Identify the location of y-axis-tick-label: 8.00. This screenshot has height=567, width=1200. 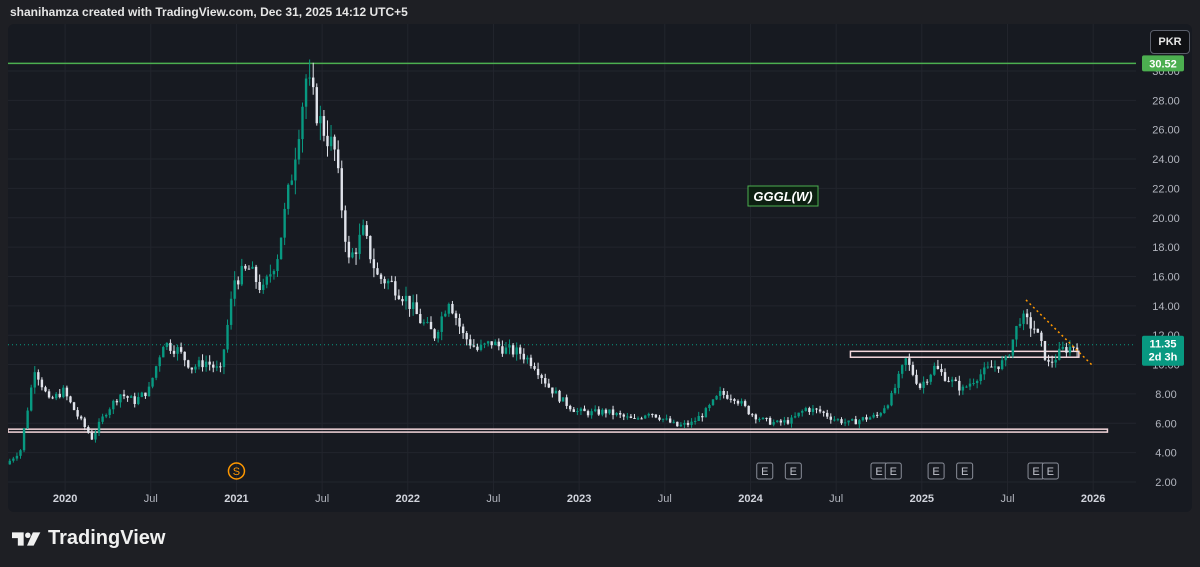
(1165, 395).